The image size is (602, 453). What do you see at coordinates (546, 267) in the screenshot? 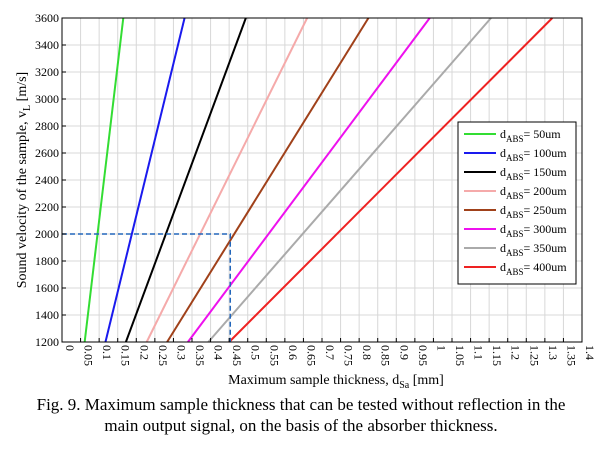
I see `legend-label-value: = 400um` at bounding box center [546, 267].